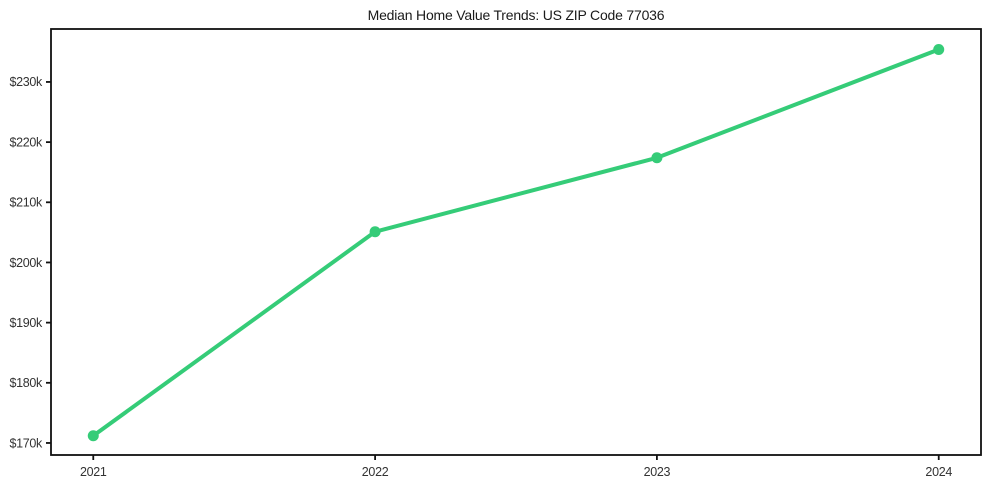 The image size is (990, 490). What do you see at coordinates (26, 203) in the screenshot?
I see `y-tick-label: $210k` at bounding box center [26, 203].